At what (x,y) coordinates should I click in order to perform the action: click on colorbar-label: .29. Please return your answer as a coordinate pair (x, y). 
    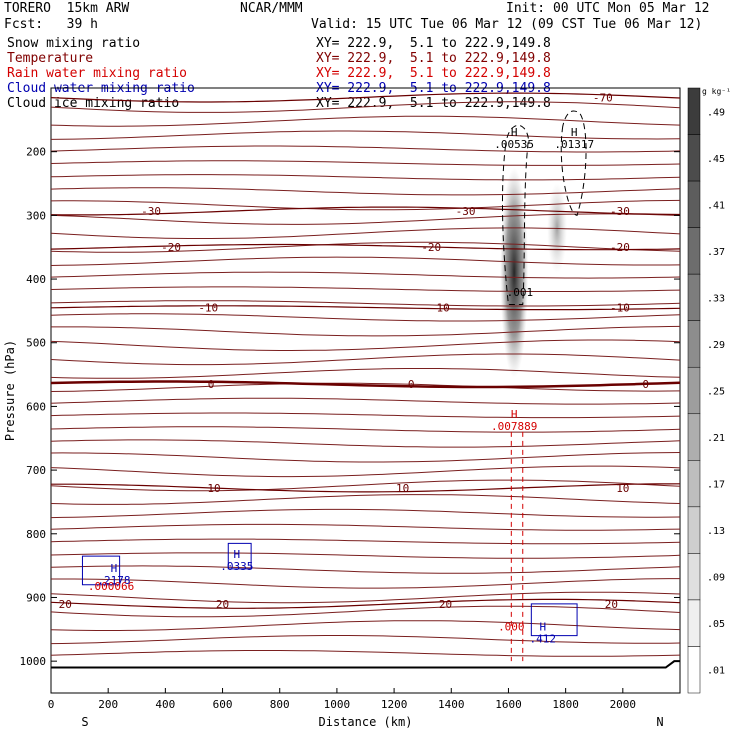
    Looking at the image, I should click on (716, 345).